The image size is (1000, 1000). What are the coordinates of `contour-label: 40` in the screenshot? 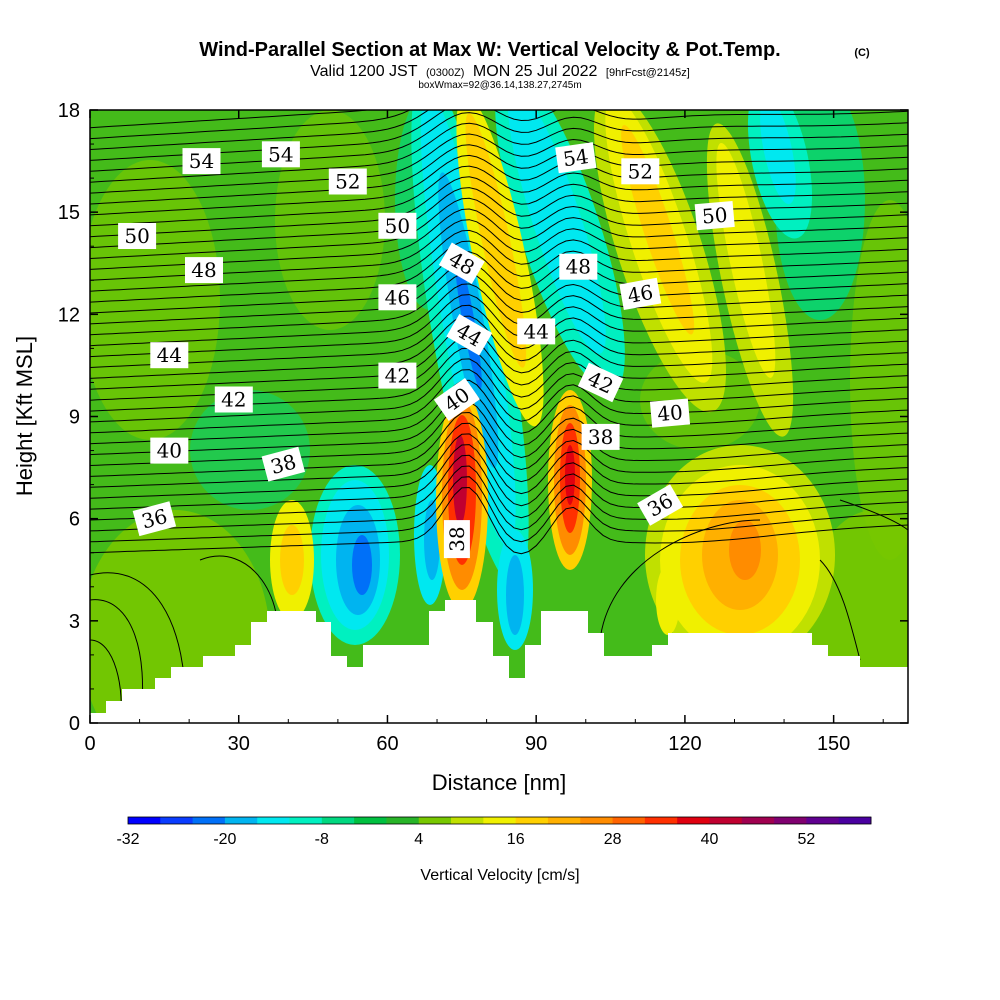 It's located at (169, 450).